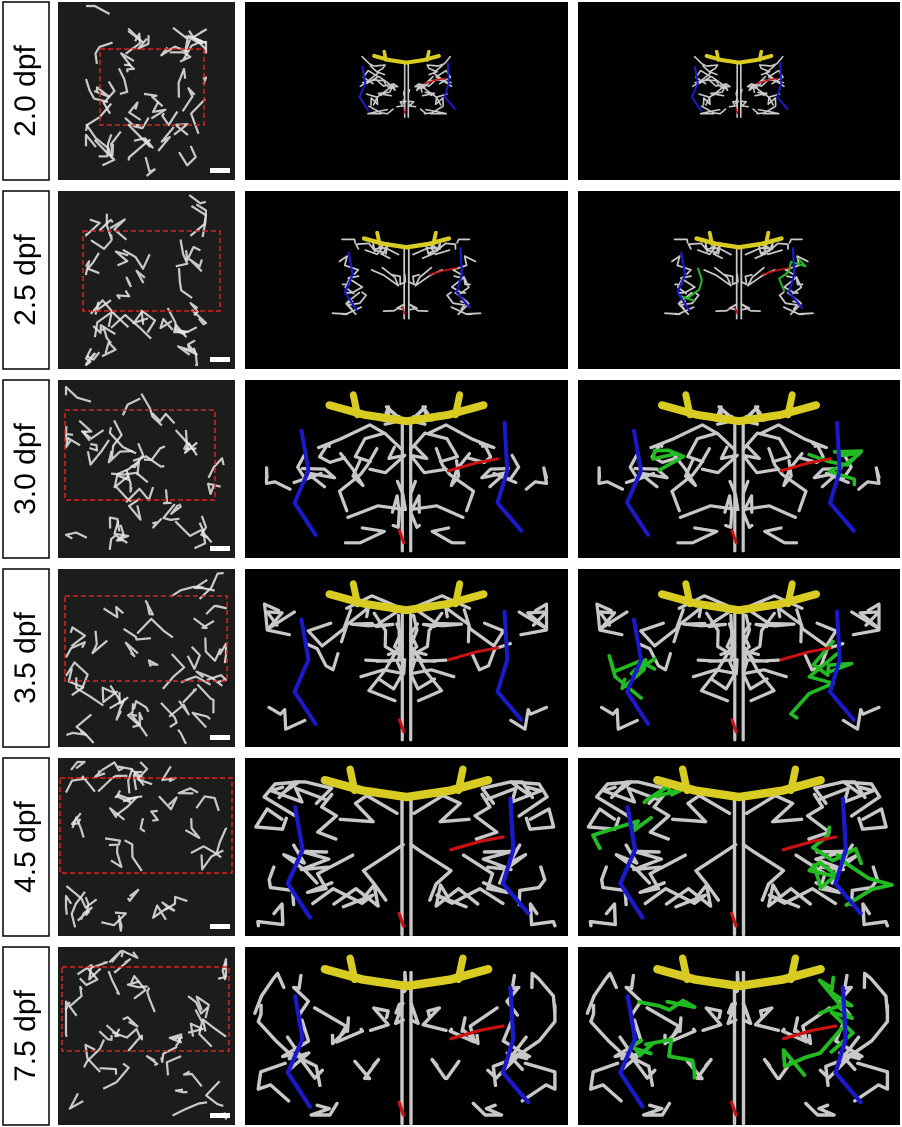 This screenshot has height=1127, width=902. Describe the element at coordinates (26, 1036) in the screenshot. I see `label-box` at that location.